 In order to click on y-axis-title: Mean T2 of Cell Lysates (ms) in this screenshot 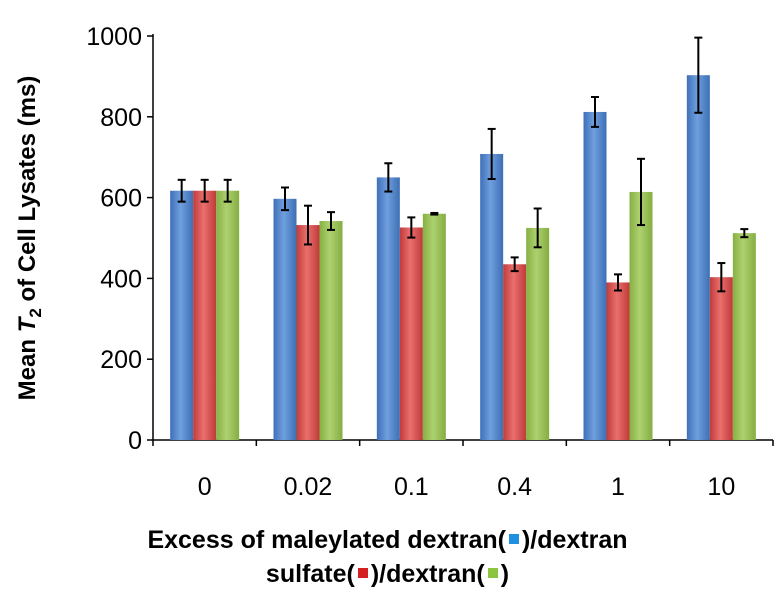, I will do `click(29, 238)`.